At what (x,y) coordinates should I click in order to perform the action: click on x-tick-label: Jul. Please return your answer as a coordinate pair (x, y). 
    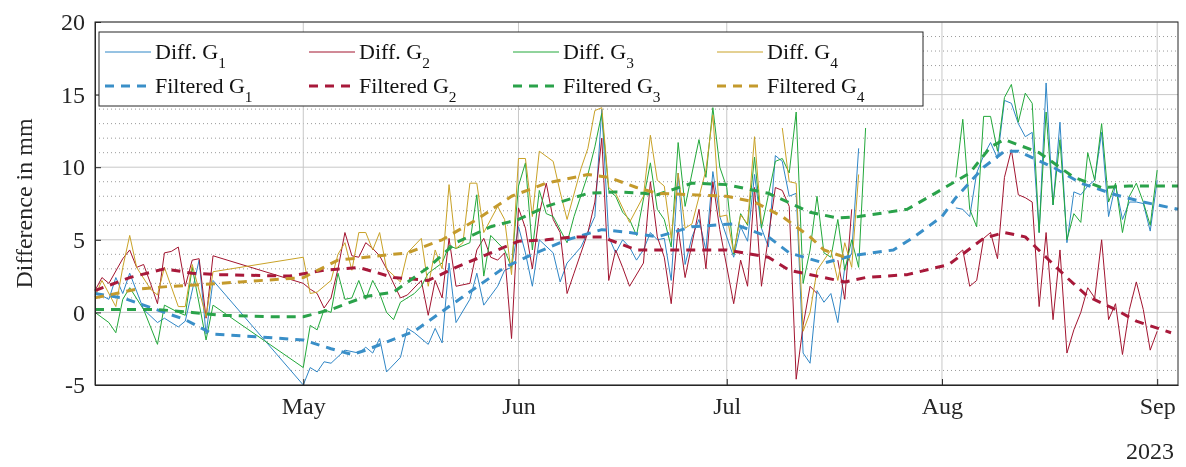
    Looking at the image, I should click on (727, 406).